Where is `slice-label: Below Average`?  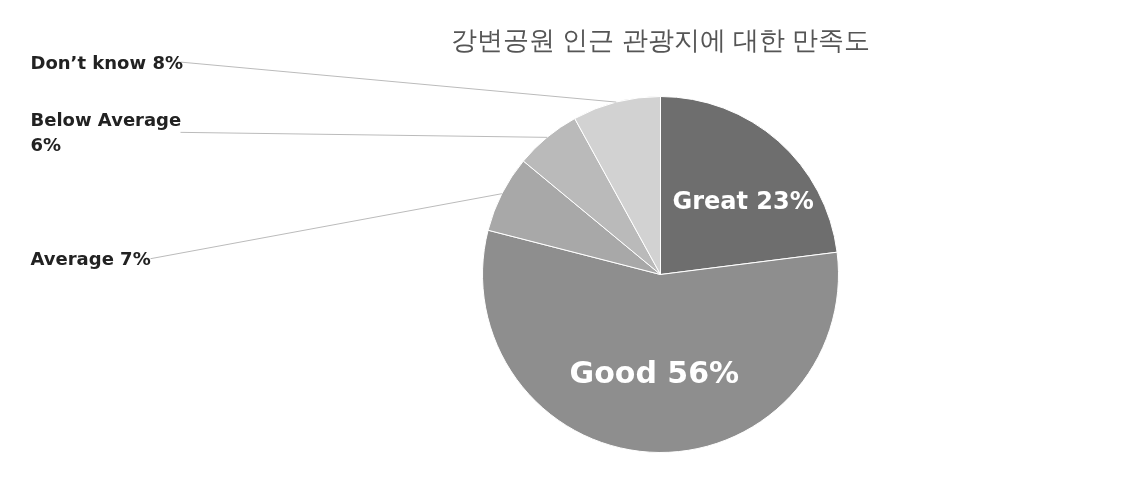 slice-label: Below Average is located at coordinates (106, 120).